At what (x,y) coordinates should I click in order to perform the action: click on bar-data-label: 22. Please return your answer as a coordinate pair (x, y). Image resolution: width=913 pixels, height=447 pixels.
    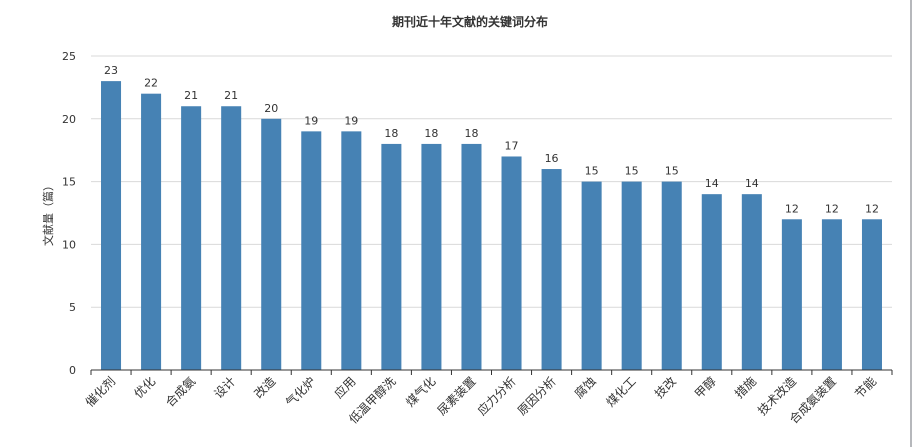
    Looking at the image, I should click on (151, 83).